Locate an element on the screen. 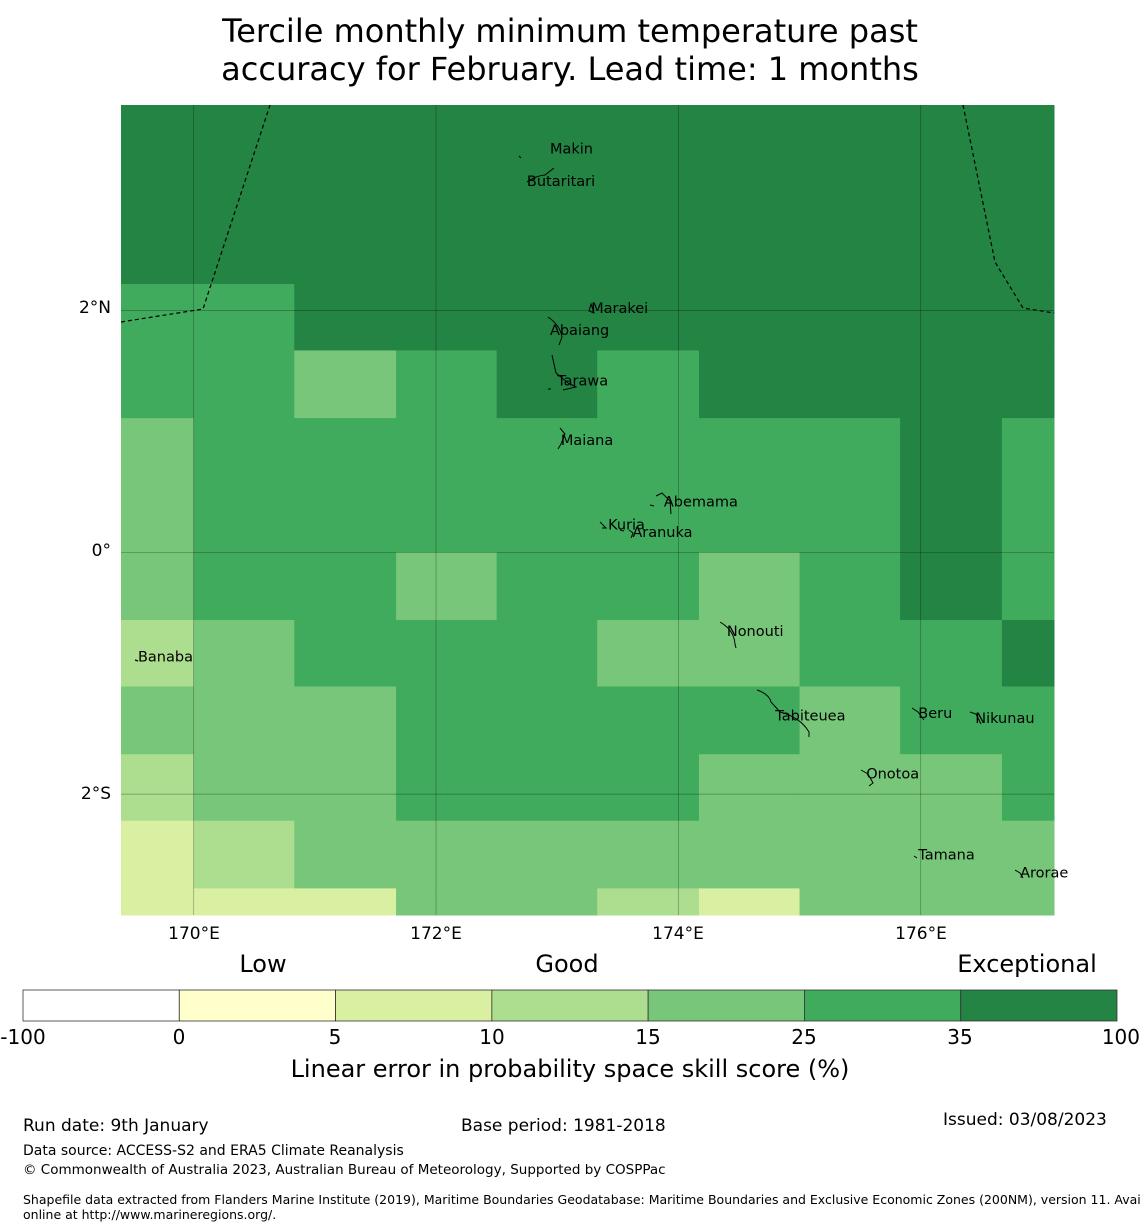  island-label-aranuka: Aranuka is located at coordinates (662, 533).